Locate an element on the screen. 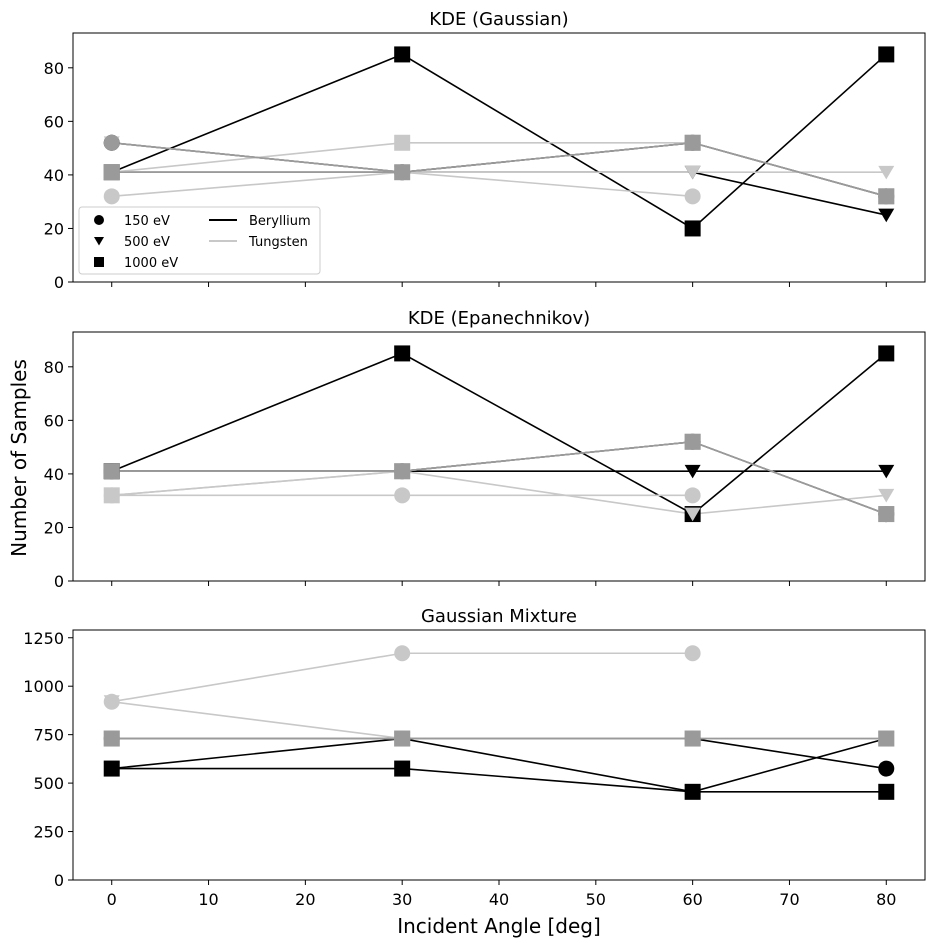 The width and height of the screenshot is (939, 947). x-tick-label: 70 is located at coordinates (789, 899).